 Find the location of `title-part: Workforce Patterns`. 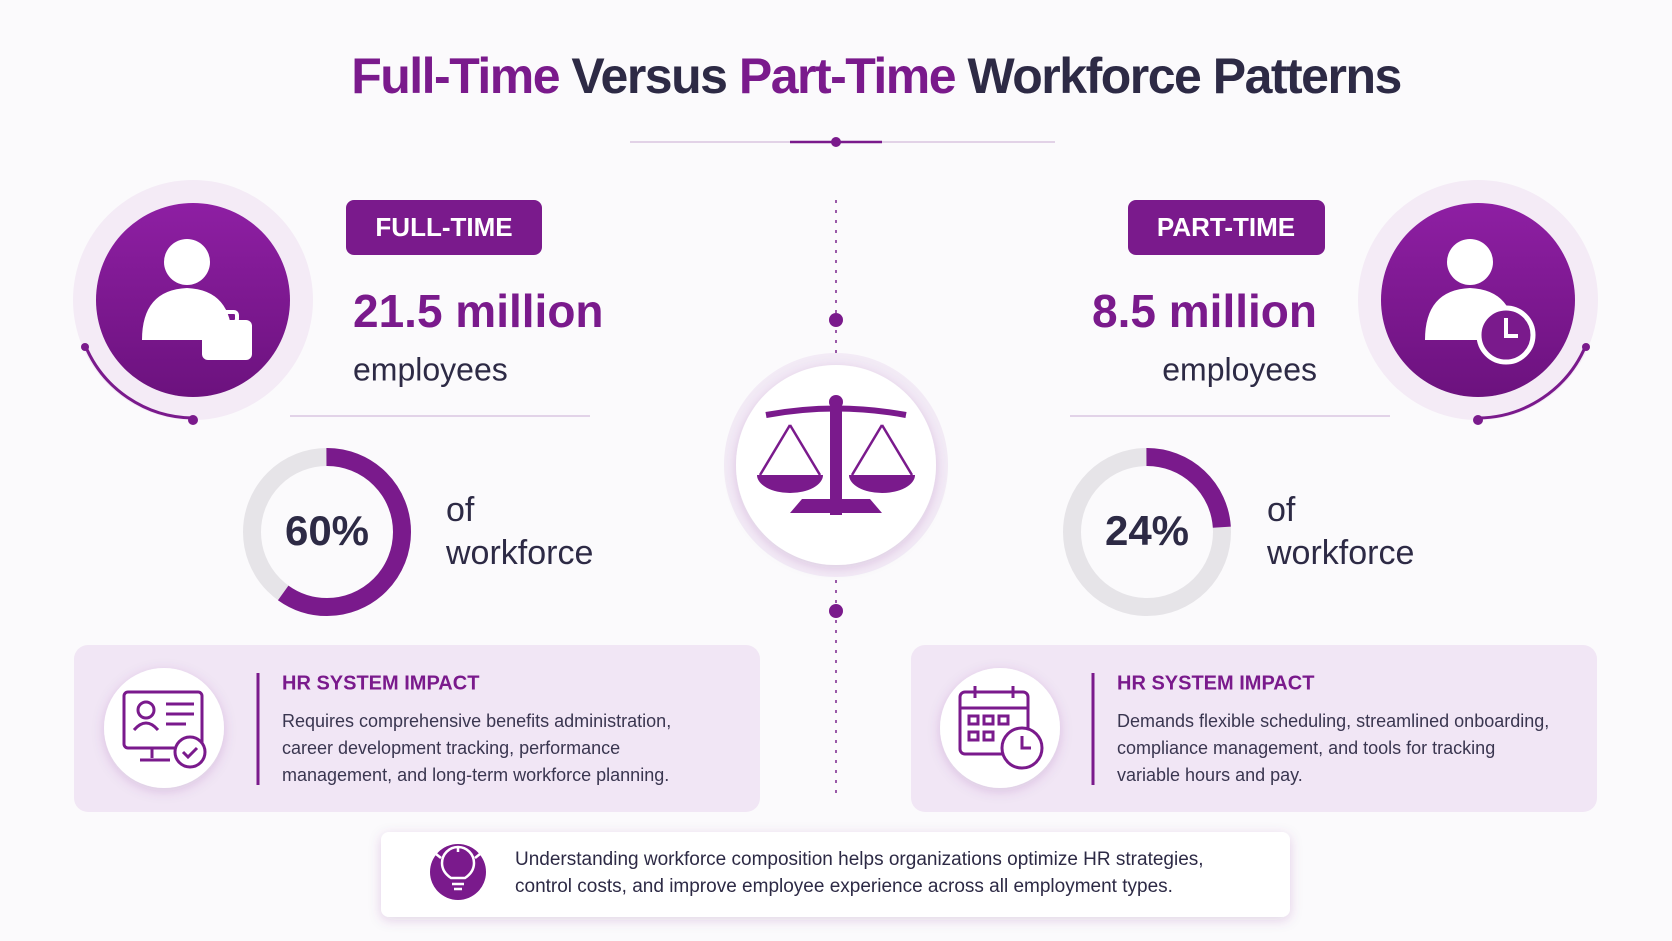

title-part: Workforce Patterns is located at coordinates (1183, 76).